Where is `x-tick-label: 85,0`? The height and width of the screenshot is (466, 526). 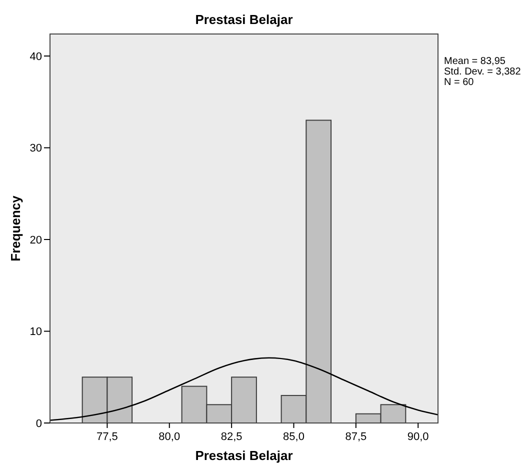 x-tick-label: 85,0 is located at coordinates (293, 437).